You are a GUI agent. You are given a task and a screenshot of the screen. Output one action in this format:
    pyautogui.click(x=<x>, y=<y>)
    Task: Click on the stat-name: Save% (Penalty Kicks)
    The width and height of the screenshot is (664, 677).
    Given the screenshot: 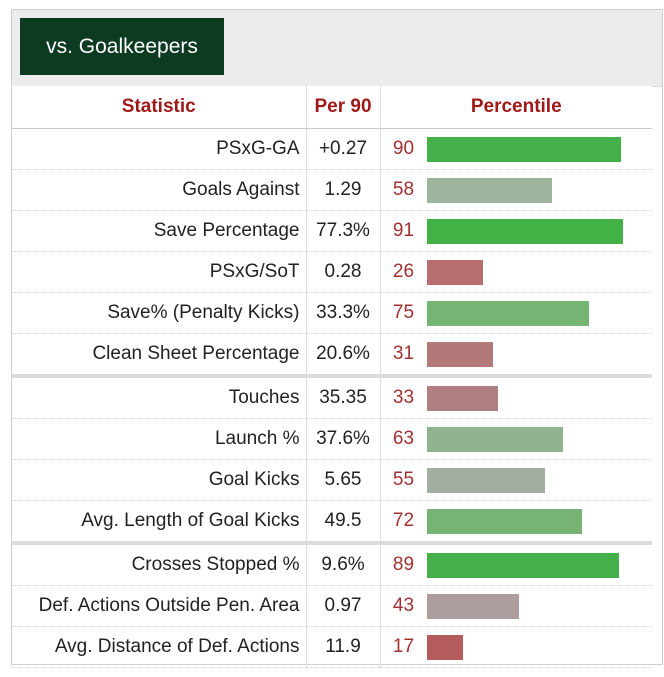 What is the action you would take?
    pyautogui.click(x=159, y=313)
    